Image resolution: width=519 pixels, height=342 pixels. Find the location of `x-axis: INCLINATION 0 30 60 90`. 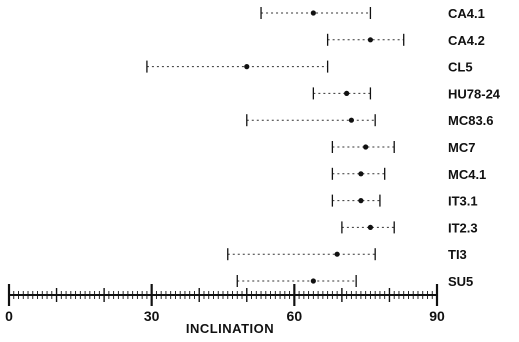

x-axis: INCLINATION 0 30 60 90 is located at coordinates (225, 310).